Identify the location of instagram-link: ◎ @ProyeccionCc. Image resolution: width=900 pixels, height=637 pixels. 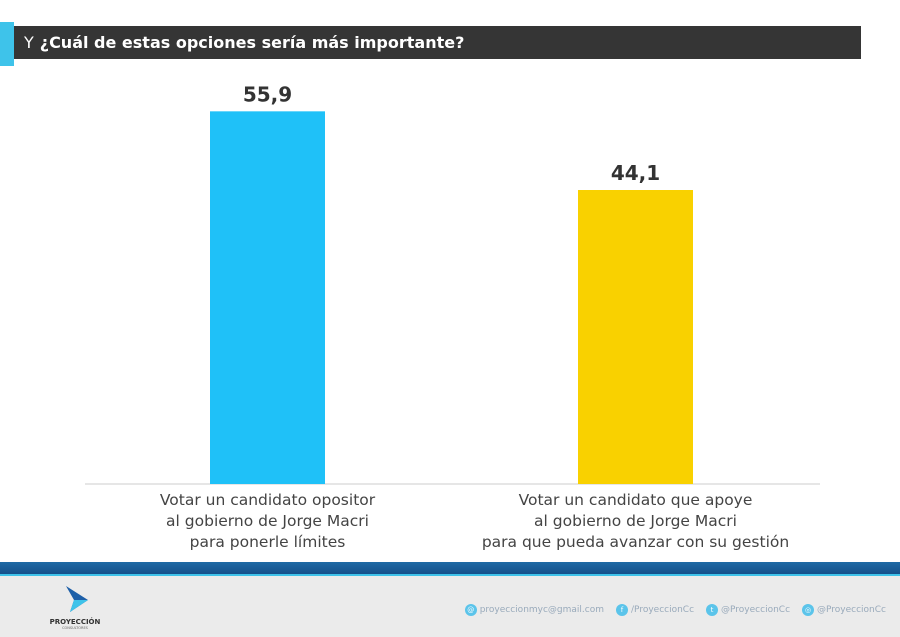
(844, 610).